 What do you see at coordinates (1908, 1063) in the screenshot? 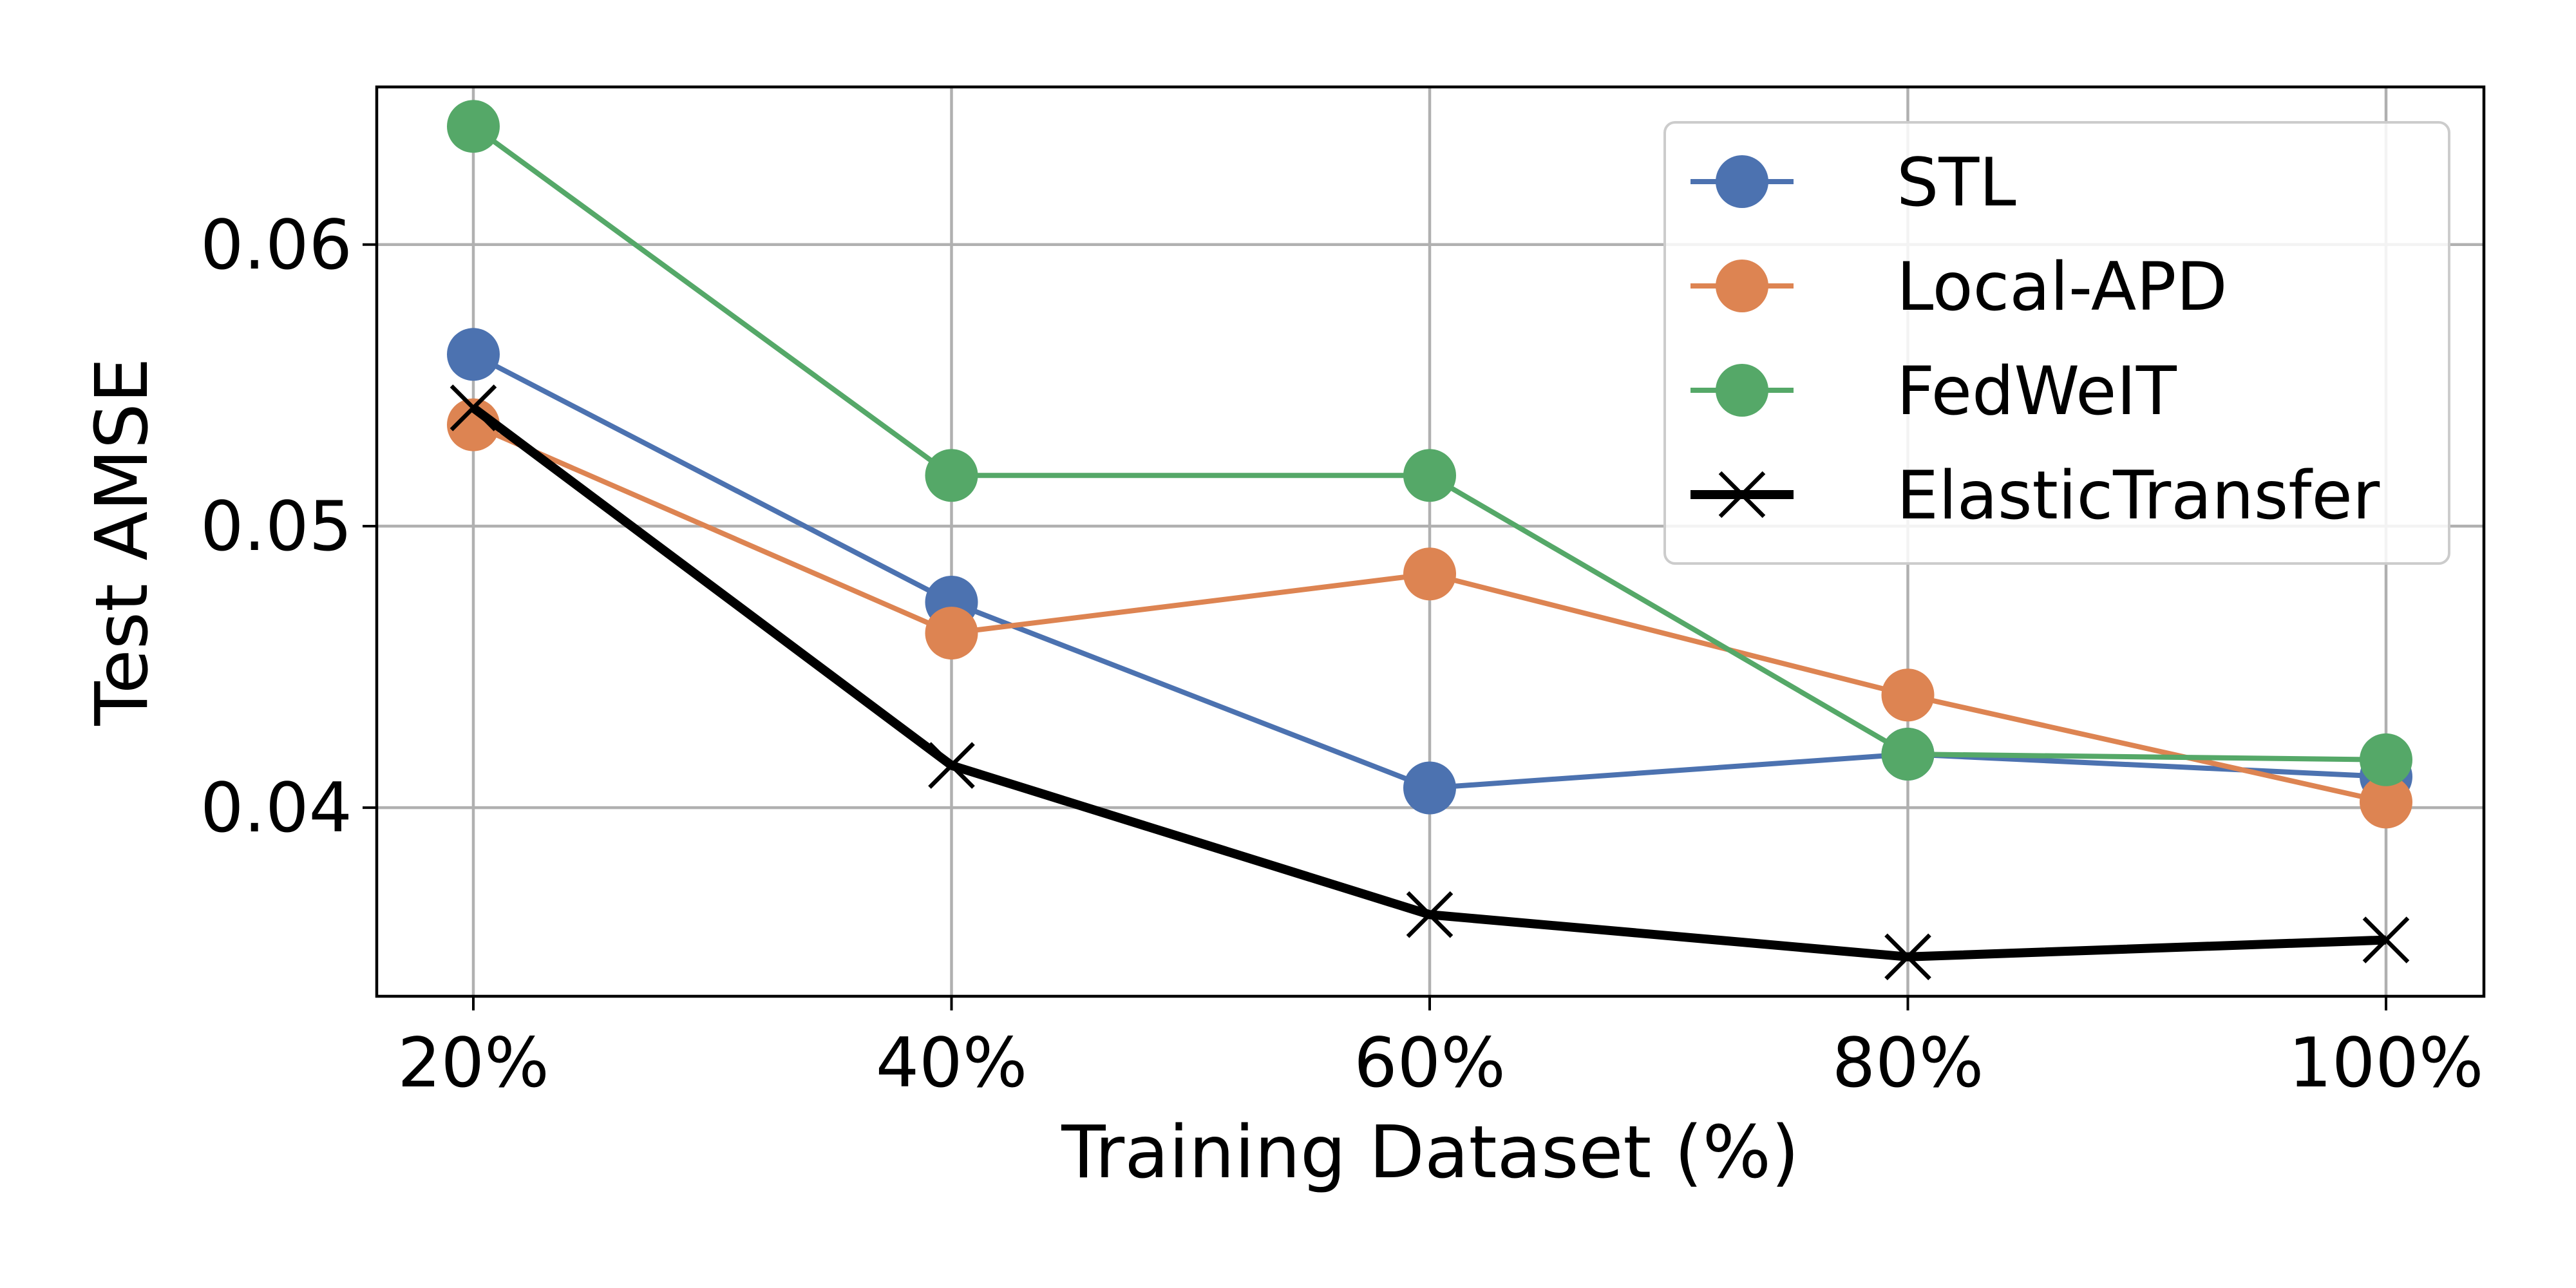
I see `x-tick-label: 80%` at bounding box center [1908, 1063].